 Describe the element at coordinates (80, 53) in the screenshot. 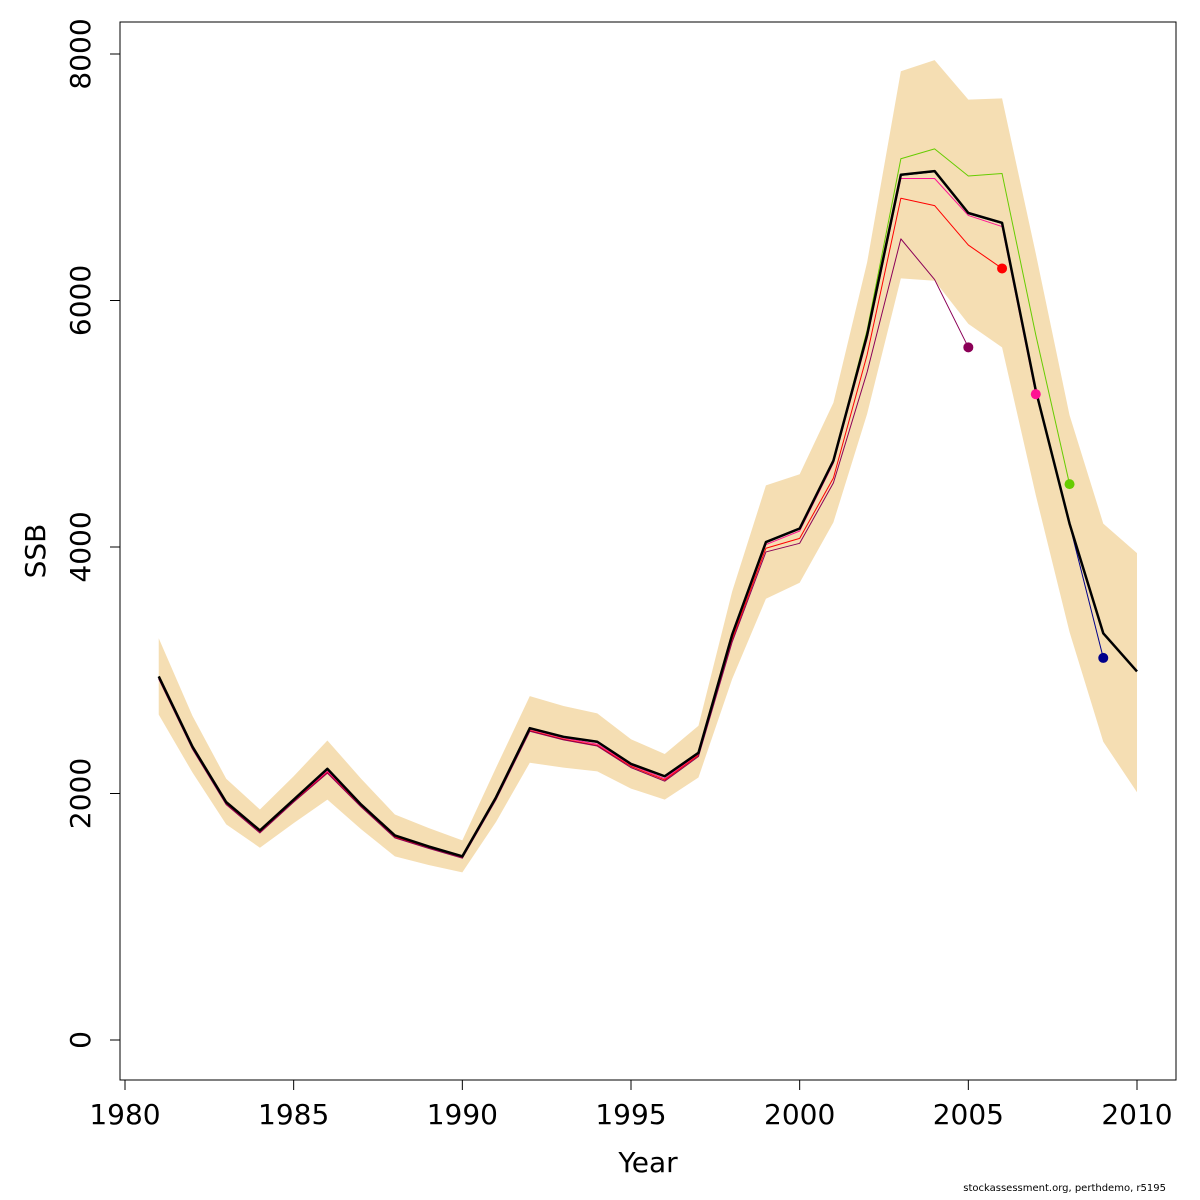

I see `y-tick-label: 8000` at that location.